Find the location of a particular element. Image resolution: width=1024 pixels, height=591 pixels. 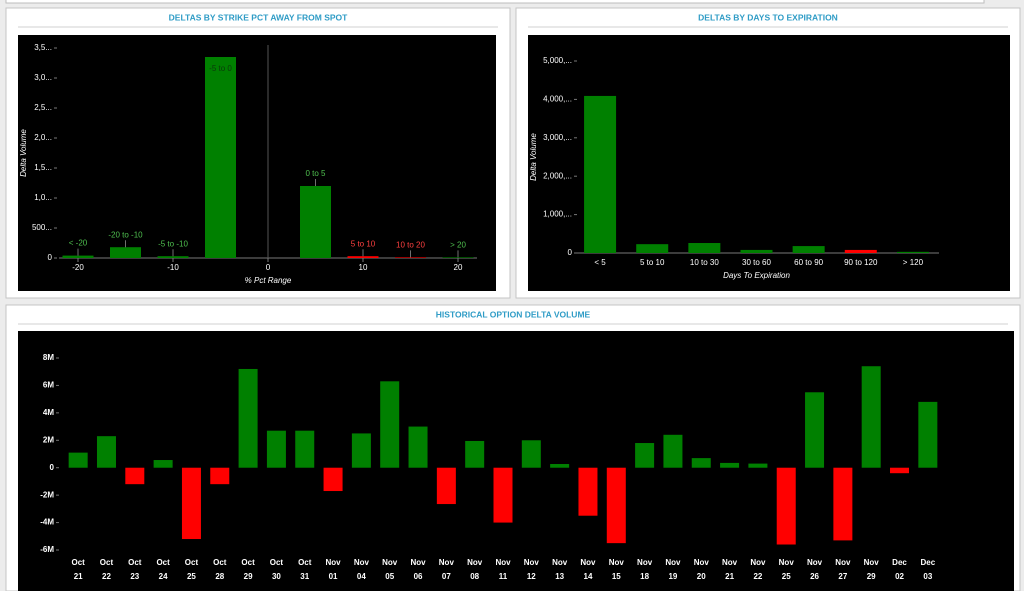

x-axis-title: % Pct Range is located at coordinates (268, 280).